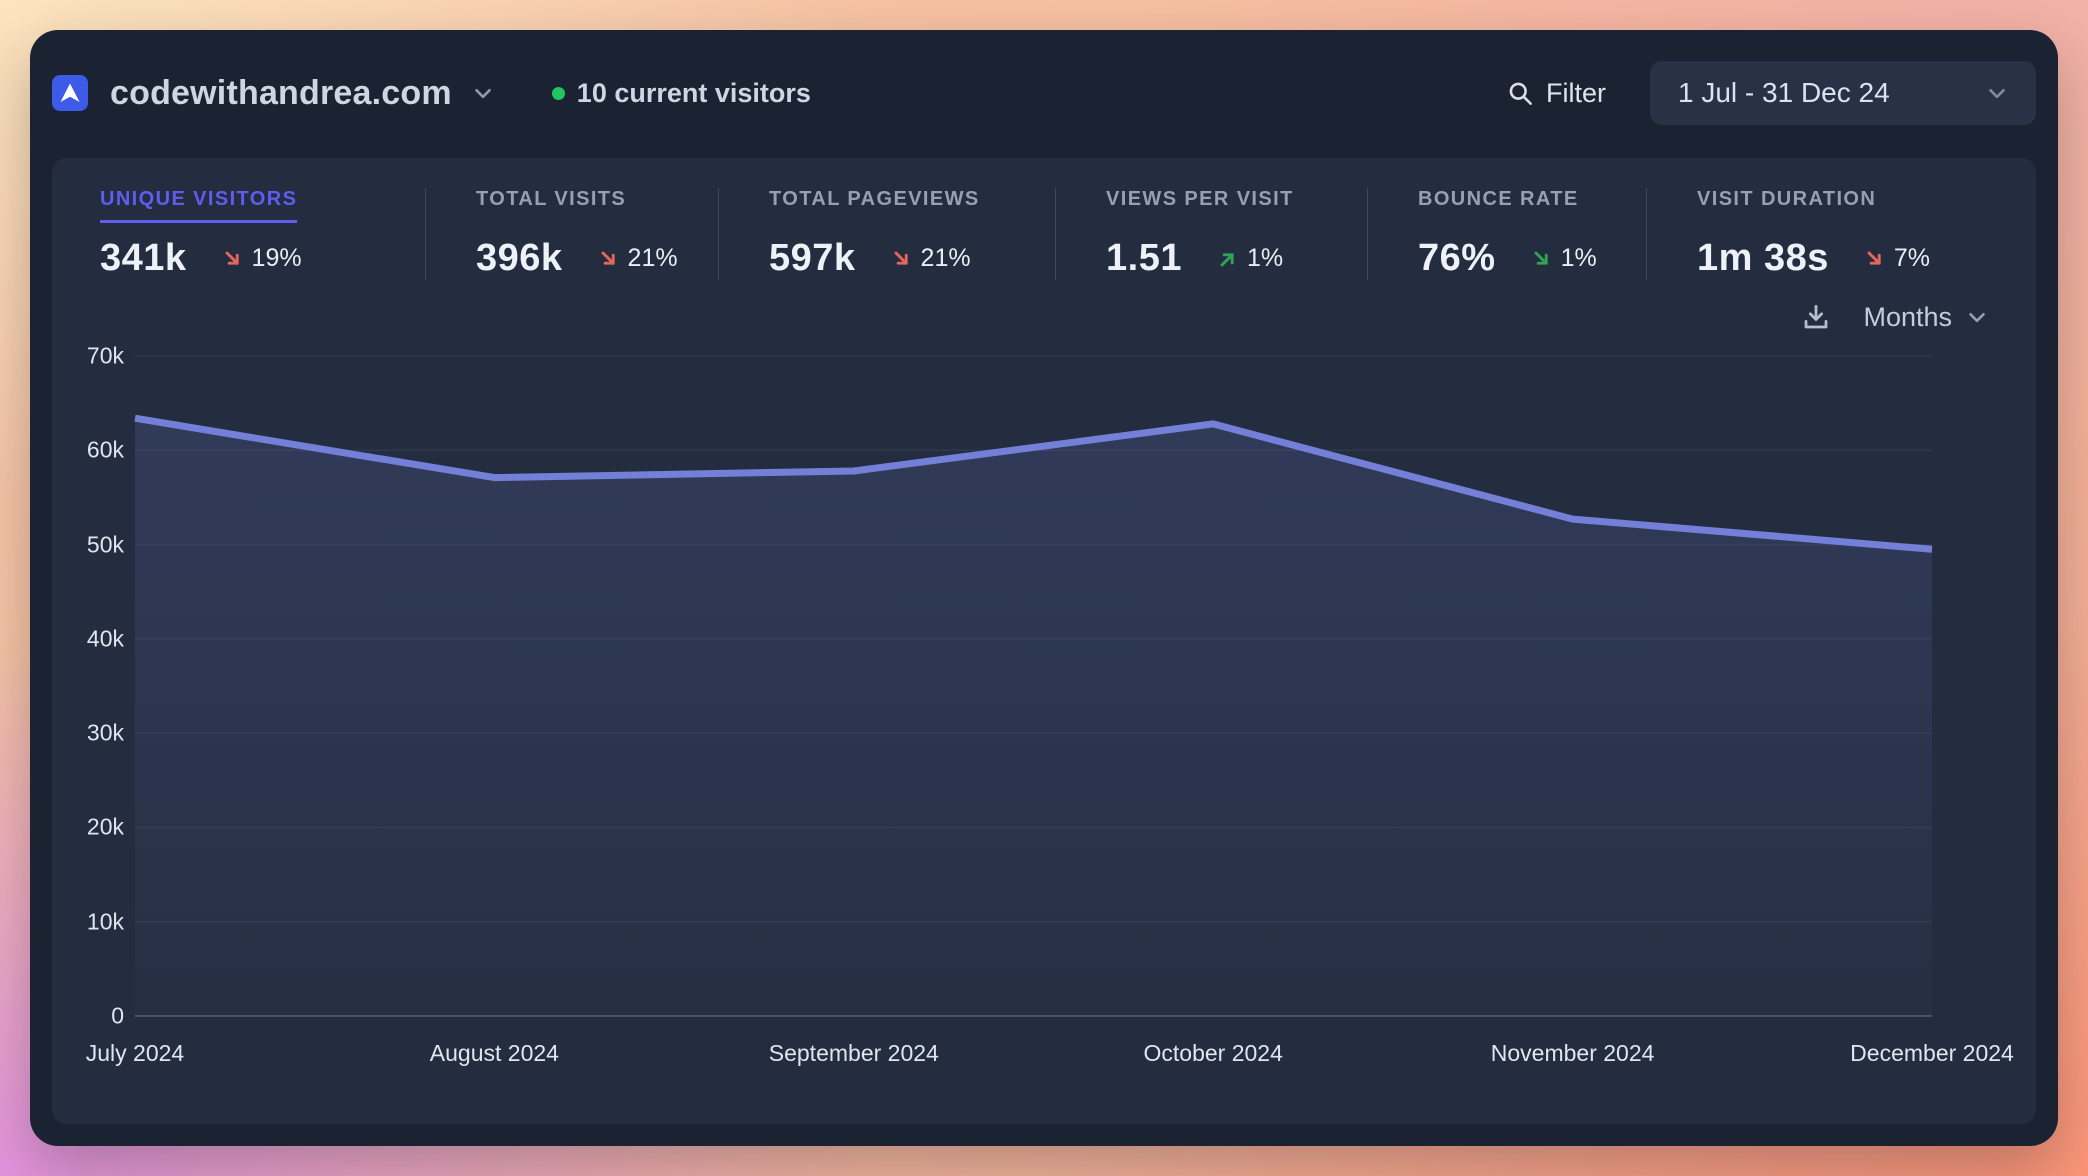 The width and height of the screenshot is (2088, 1176). Describe the element at coordinates (1520, 93) in the screenshot. I see `search-icon` at that location.